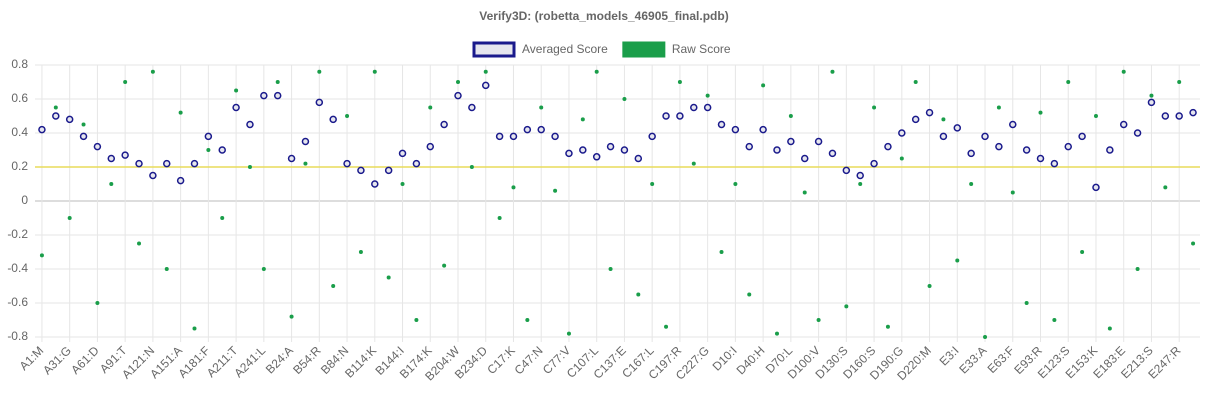 This screenshot has height=405, width=1207. What do you see at coordinates (24, 200) in the screenshot?
I see `y-tick-label: 0` at bounding box center [24, 200].